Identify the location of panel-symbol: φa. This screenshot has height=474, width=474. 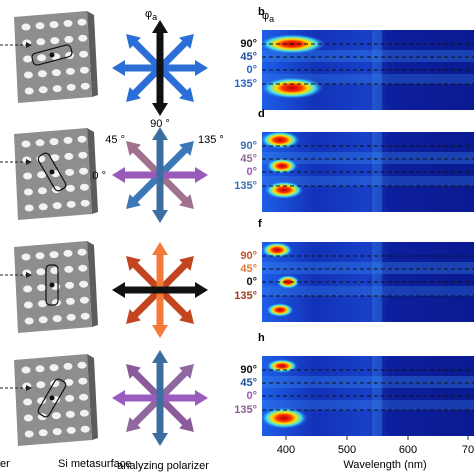
(268, 17).